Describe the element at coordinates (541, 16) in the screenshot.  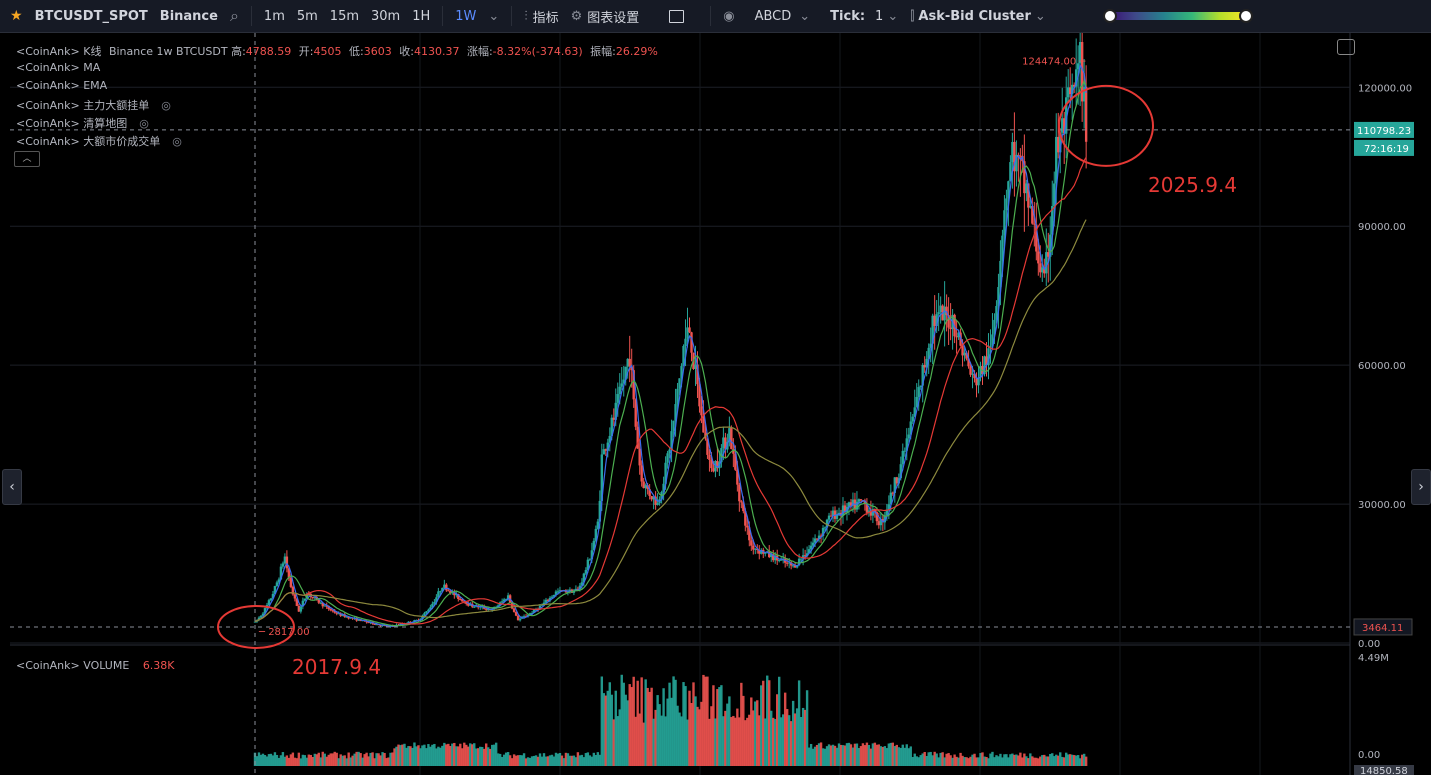
I see `indicators-button: ⫶ 指标` at that location.